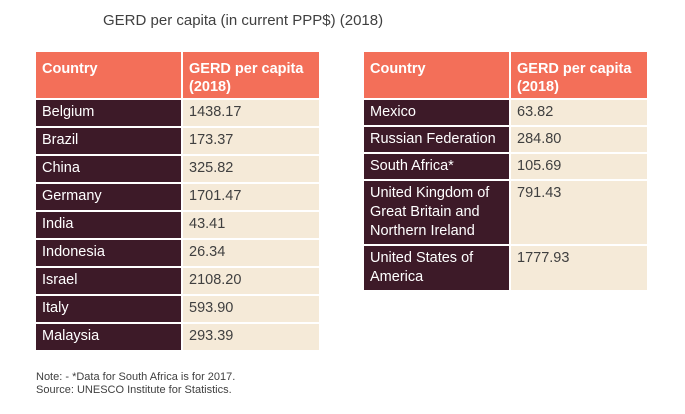  Describe the element at coordinates (109, 281) in the screenshot. I see `country-cell: Israel` at that location.